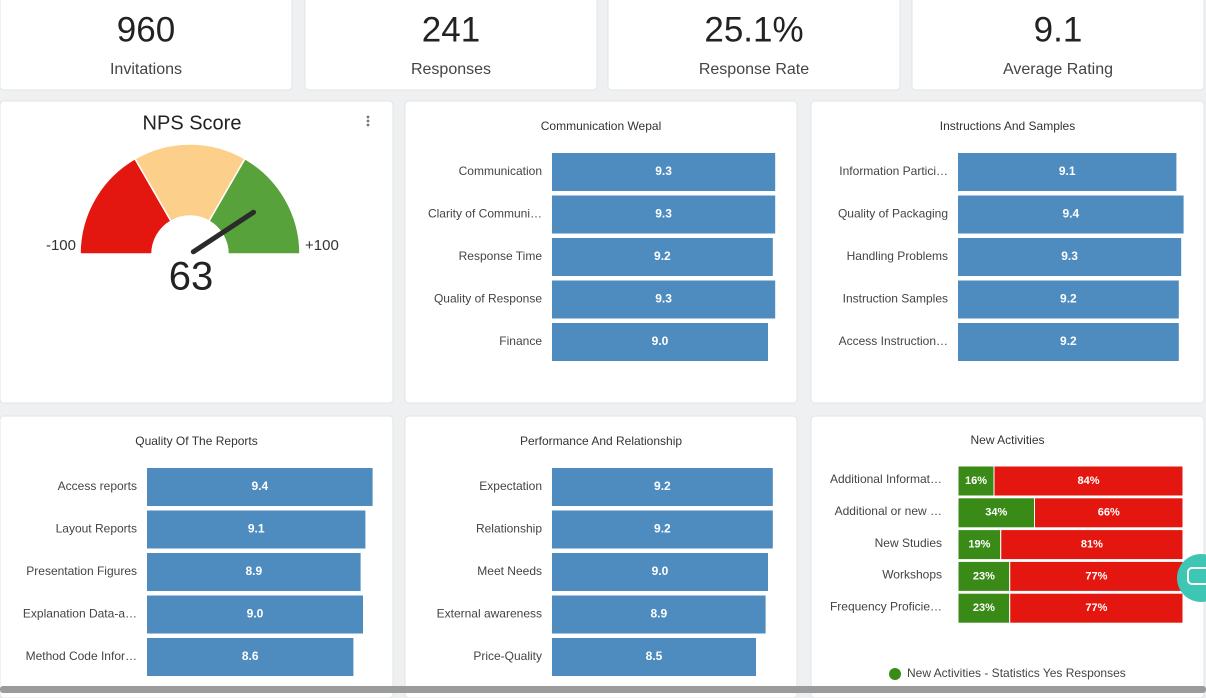 The width and height of the screenshot is (1206, 698). I want to click on chart-title: Quality Of The Reports, so click(196, 441).